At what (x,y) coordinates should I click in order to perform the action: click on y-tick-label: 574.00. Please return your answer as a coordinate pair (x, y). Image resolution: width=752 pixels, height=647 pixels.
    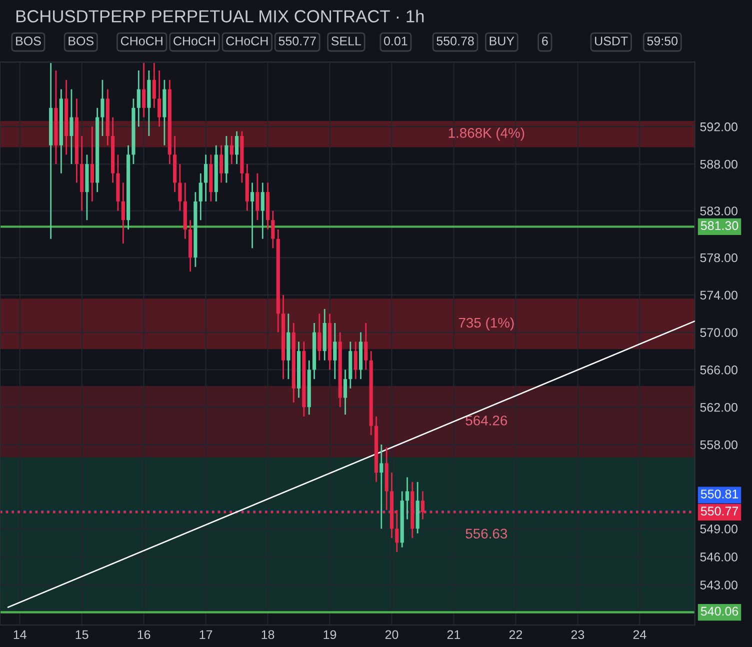
    Looking at the image, I should click on (719, 295).